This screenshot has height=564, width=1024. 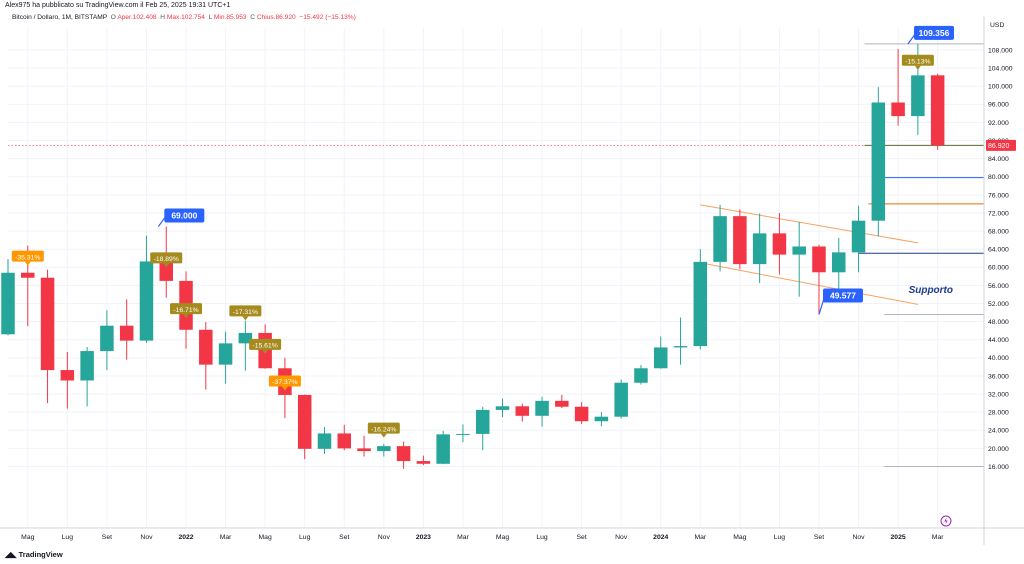 I want to click on price-label-text: 49.577, so click(x=843, y=295).